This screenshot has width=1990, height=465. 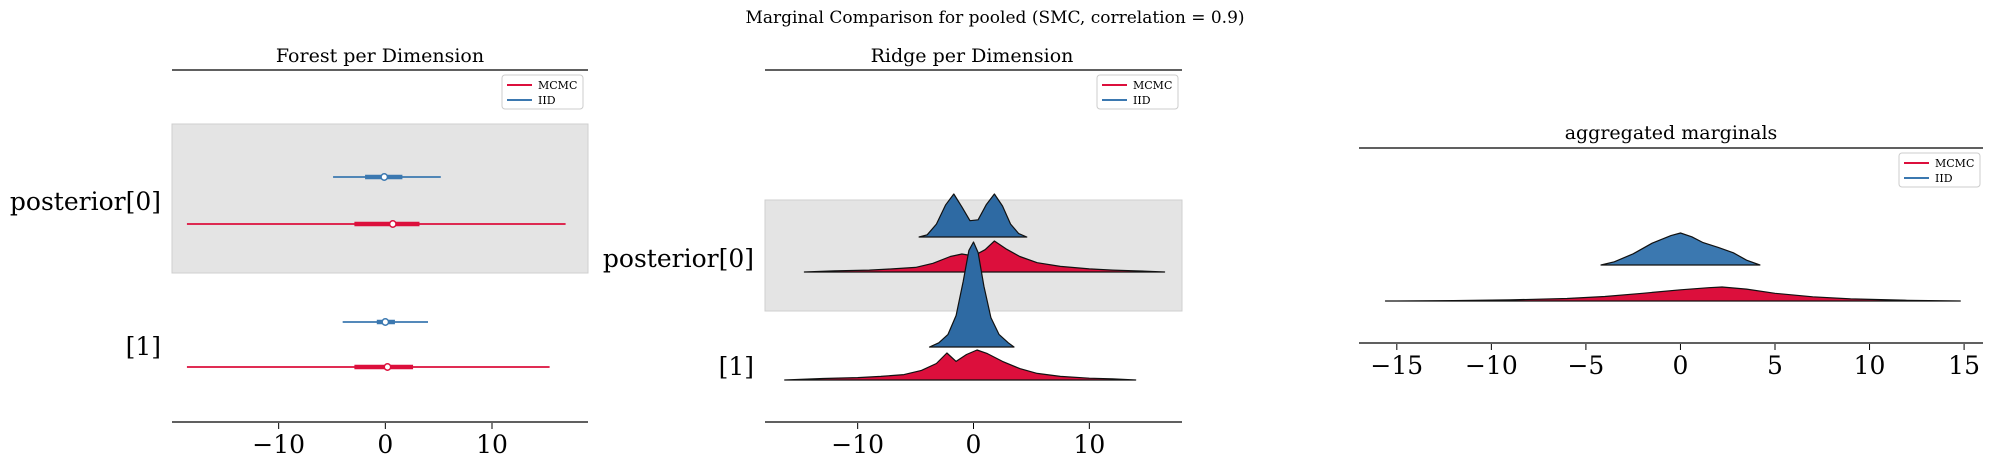 I want to click on aggregated-title: aggregated marginals, so click(x=1671, y=133).